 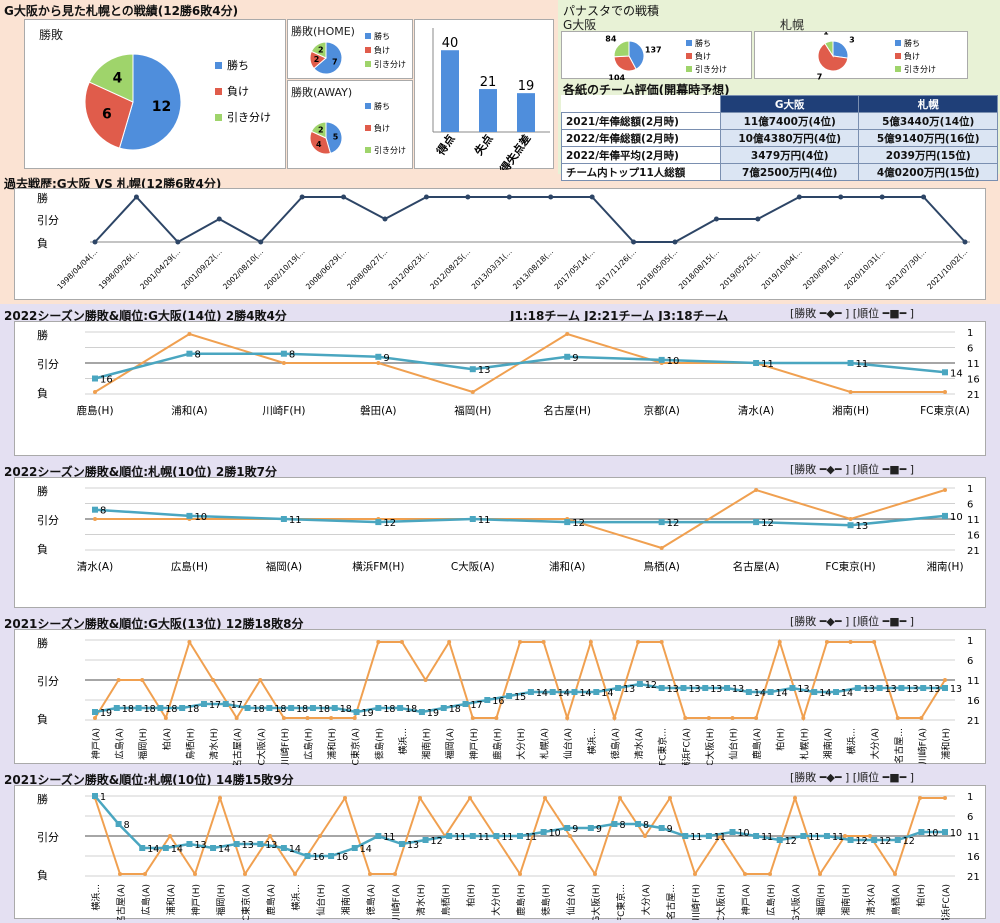 I want to click on season-rank-tick: 11, so click(x=973, y=520).